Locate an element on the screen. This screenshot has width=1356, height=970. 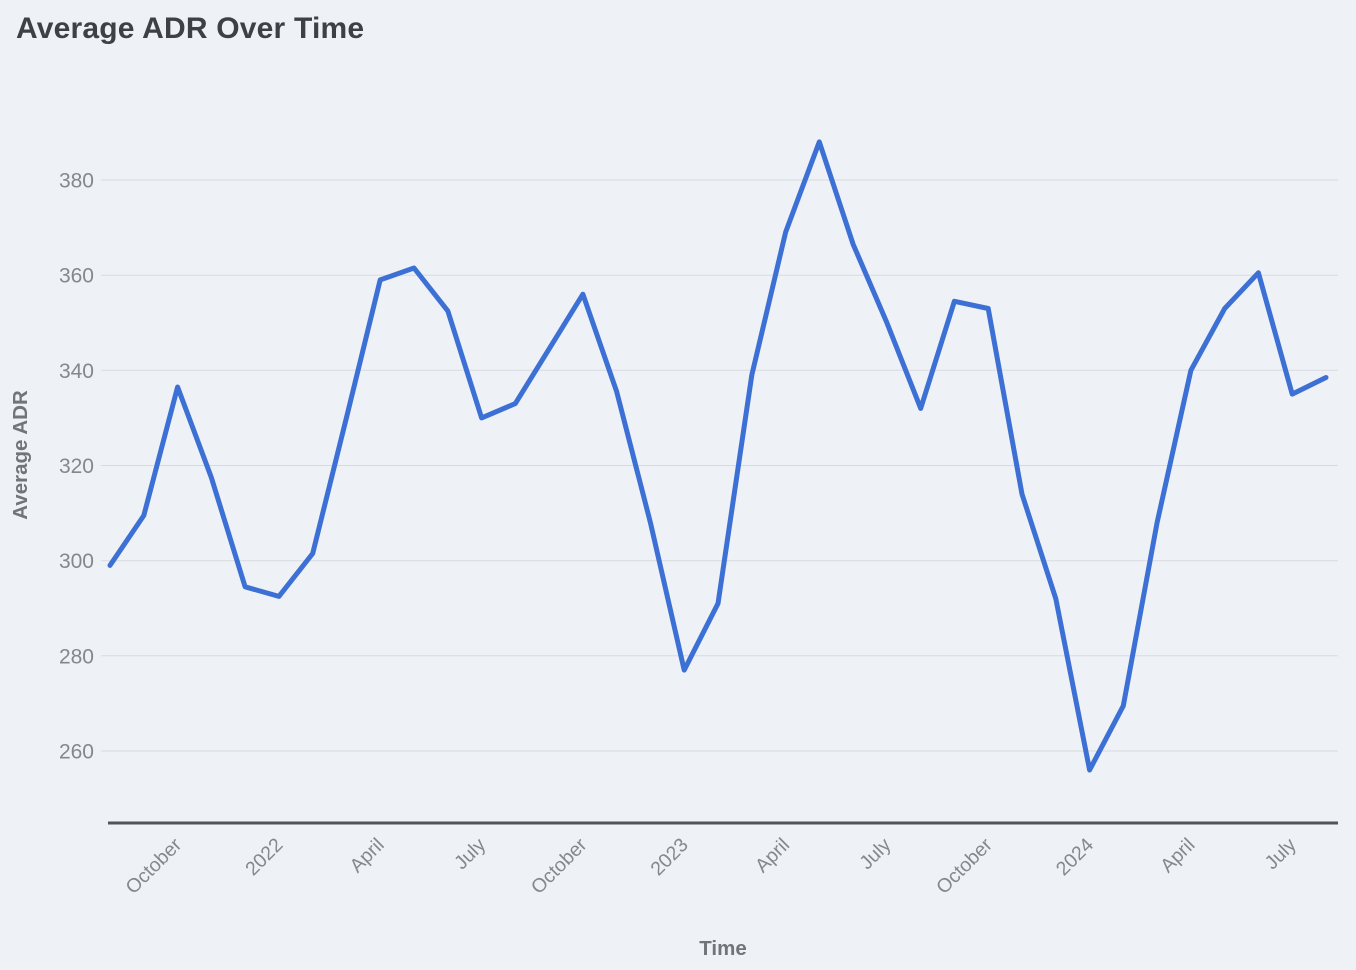
y-tick-label: 320 is located at coordinates (76, 466).